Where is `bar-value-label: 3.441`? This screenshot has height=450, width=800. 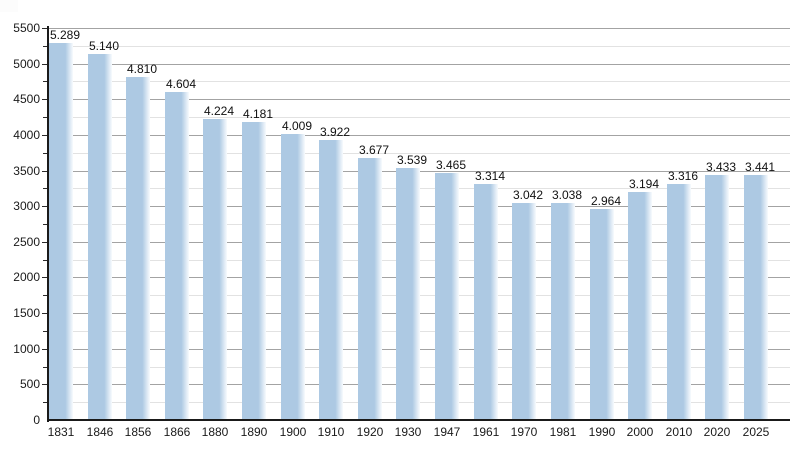 bar-value-label: 3.441 is located at coordinates (760, 167).